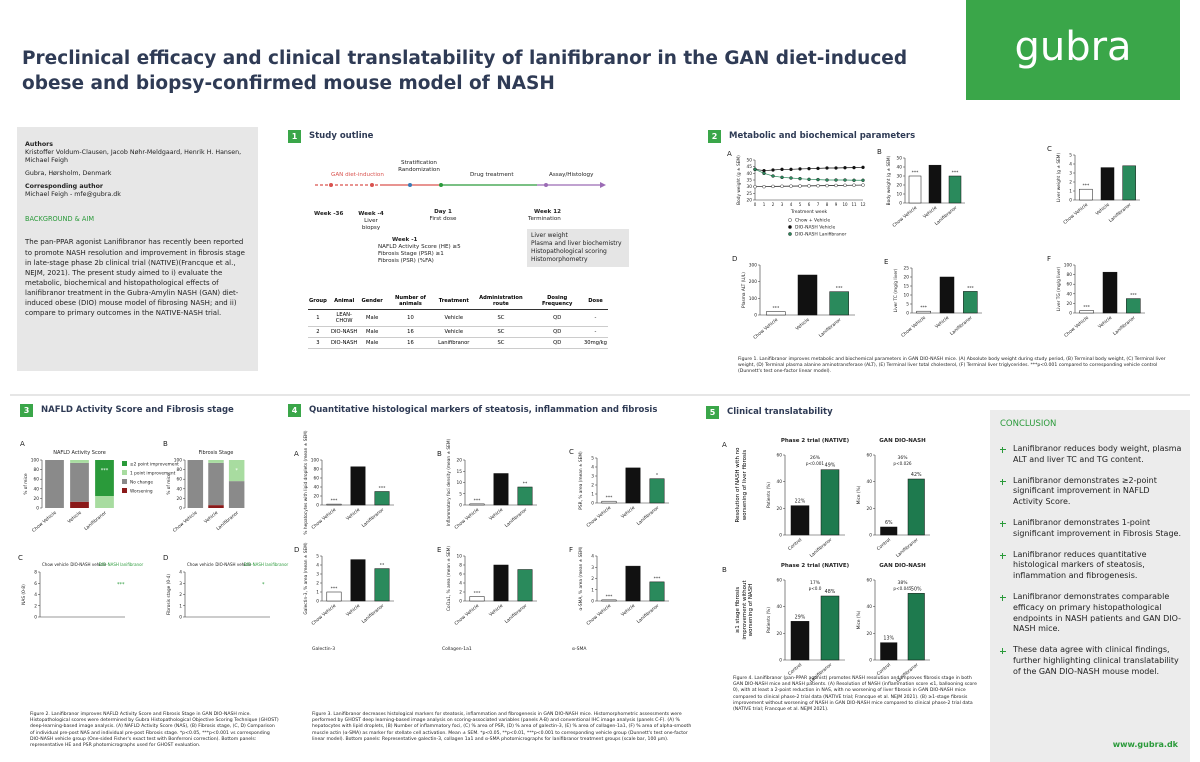 Image resolution: width=1200 pixels, height=762 pixels. Describe the element at coordinates (830, 592) in the screenshot. I see `value-label: 48%` at that location.